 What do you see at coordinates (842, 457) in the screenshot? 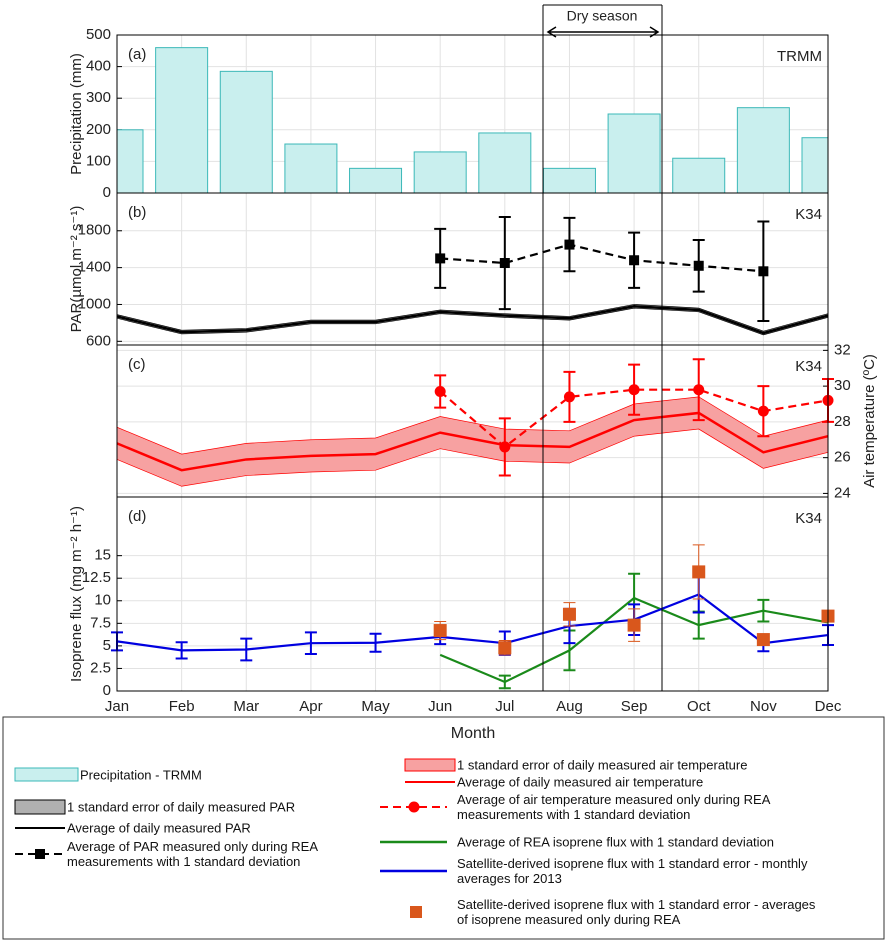
I see `y-tick-label: 26` at bounding box center [842, 457].